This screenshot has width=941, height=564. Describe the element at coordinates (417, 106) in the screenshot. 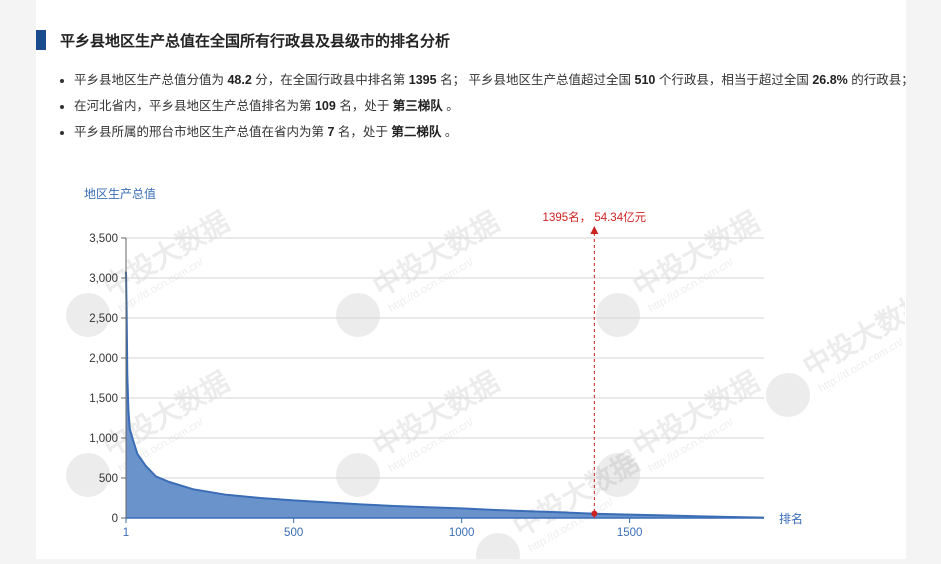

I see `highlight-value: 第三梯队` at that location.